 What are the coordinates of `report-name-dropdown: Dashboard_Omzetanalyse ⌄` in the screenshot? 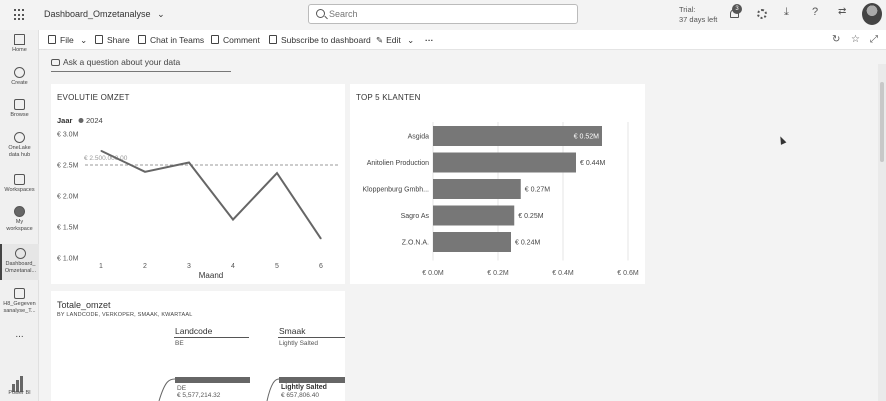 It's located at (104, 14).